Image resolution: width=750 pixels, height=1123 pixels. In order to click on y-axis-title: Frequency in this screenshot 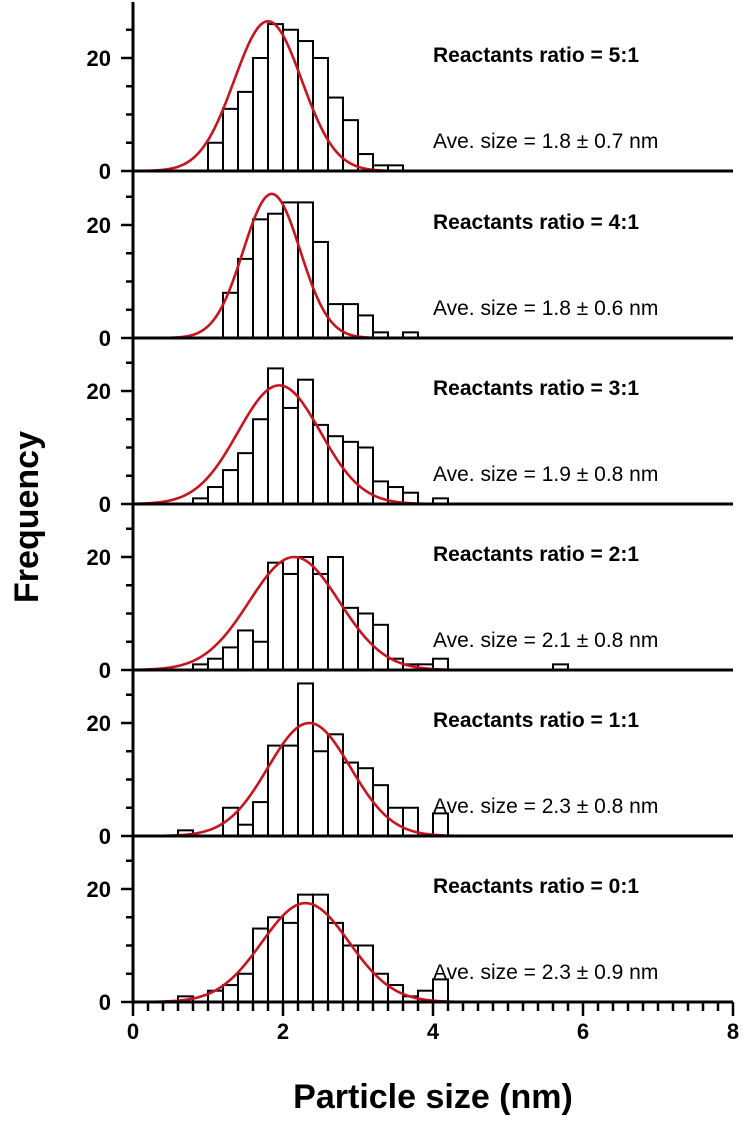, I will do `click(27, 517)`.